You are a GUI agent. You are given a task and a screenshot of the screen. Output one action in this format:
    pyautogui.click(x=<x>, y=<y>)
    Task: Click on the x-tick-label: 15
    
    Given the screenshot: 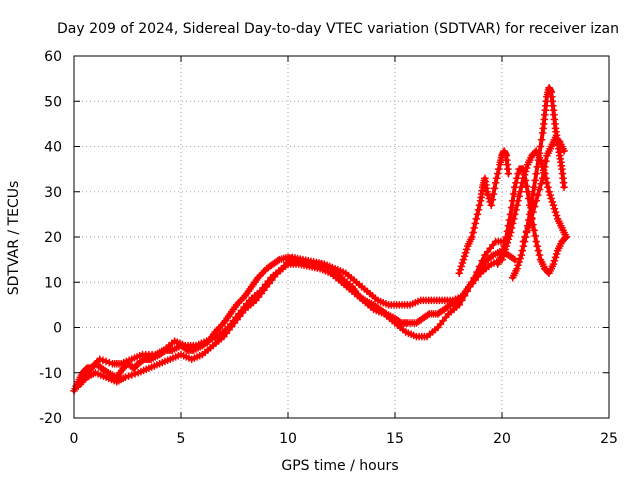 What is the action you would take?
    pyautogui.click(x=395, y=439)
    